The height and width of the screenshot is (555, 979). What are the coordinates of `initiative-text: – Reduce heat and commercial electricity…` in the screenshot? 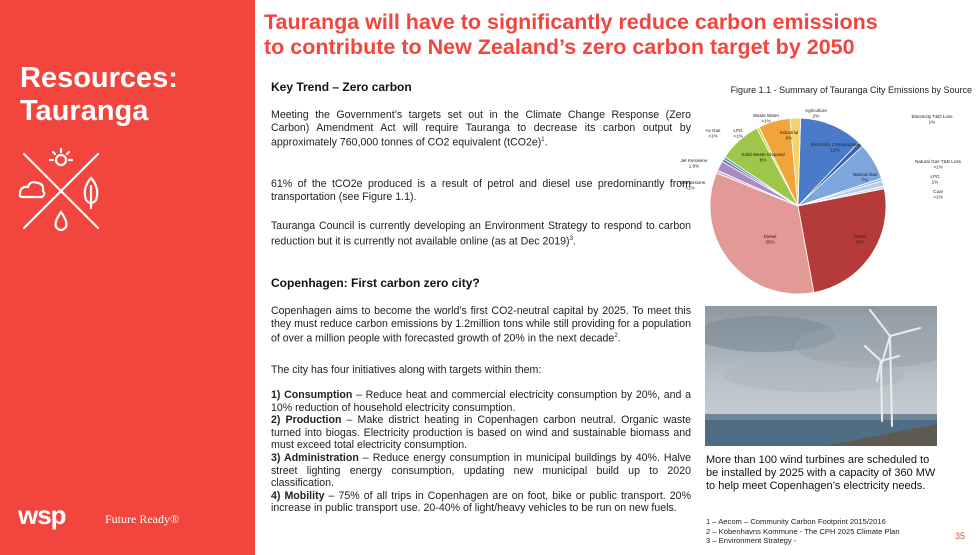 It's located at (481, 401).